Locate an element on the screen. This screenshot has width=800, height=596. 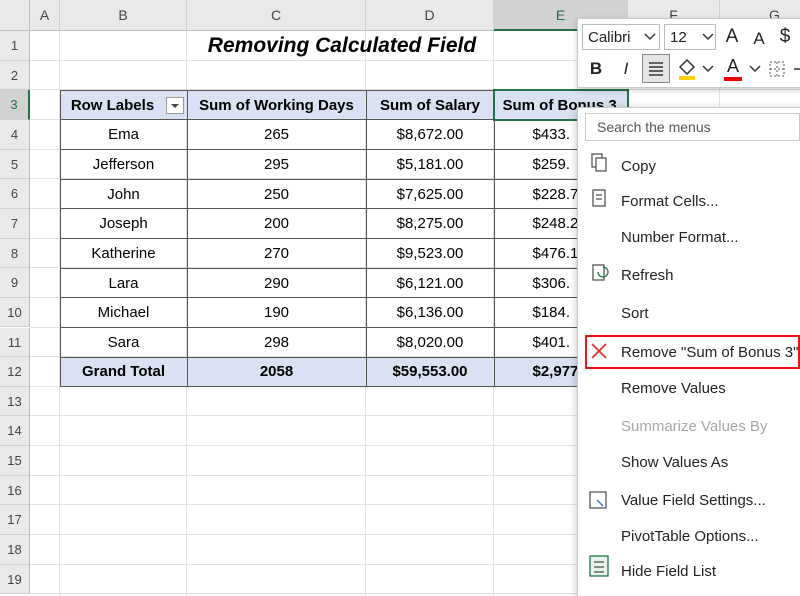
header-cell: Sum of Salary is located at coordinates (430, 105).